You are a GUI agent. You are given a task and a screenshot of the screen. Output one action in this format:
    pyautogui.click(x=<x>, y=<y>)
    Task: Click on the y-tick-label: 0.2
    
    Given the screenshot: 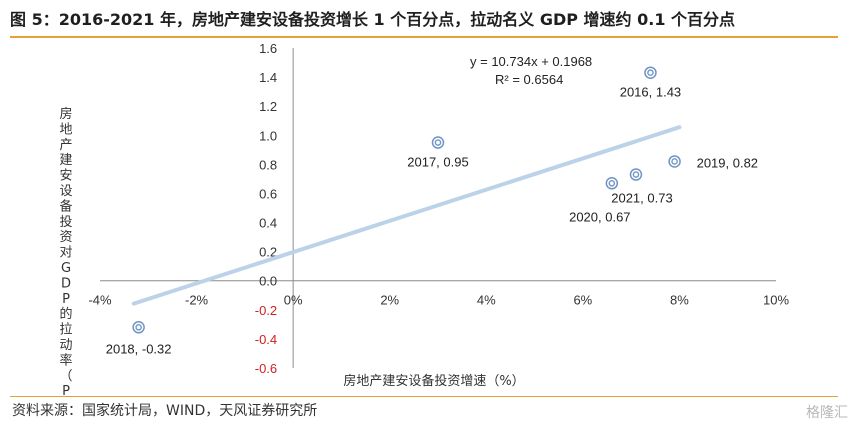 What is the action you would take?
    pyautogui.click(x=268, y=252)
    